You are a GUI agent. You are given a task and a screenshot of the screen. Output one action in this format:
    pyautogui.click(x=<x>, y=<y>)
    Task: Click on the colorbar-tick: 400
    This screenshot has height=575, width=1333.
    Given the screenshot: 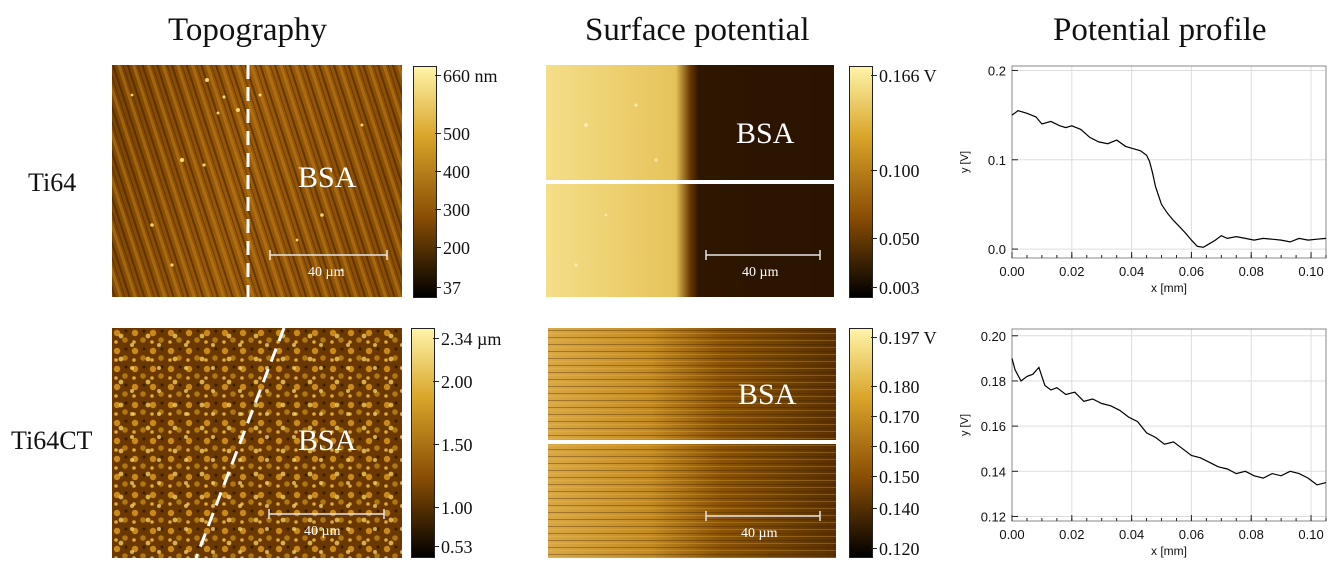 What is the action you would take?
    pyautogui.click(x=456, y=172)
    